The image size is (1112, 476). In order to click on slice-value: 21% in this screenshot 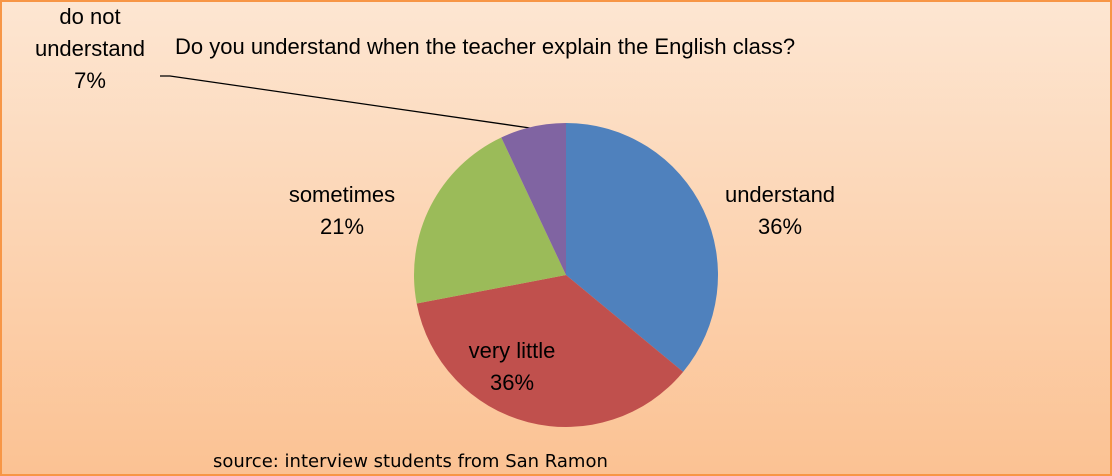, I will do `click(342, 226)`.